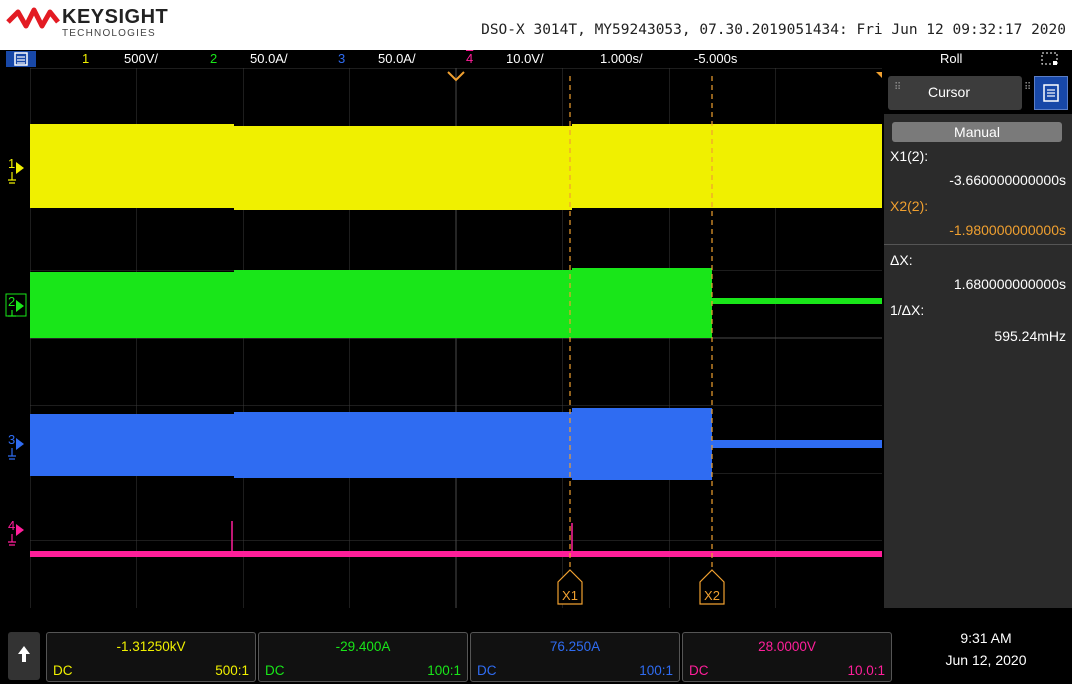 The height and width of the screenshot is (685, 1072). I want to click on ch1-value: -1.31250kV, so click(151, 646).